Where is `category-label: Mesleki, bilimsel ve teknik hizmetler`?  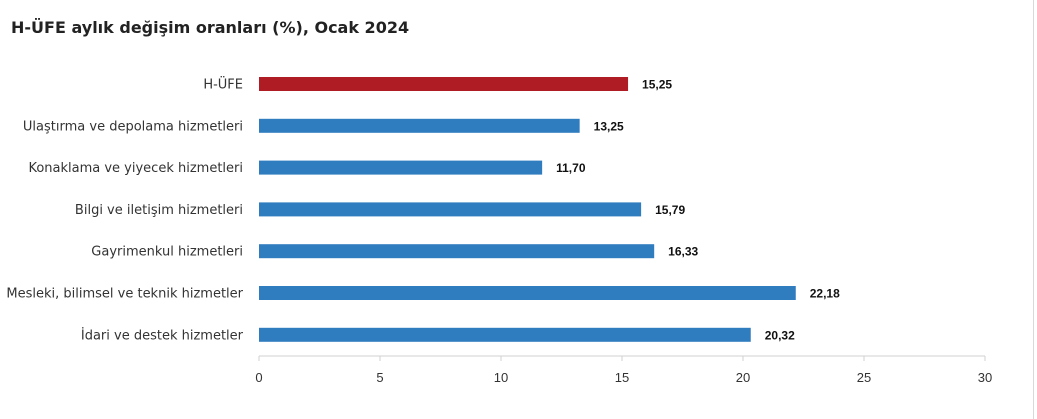 category-label: Mesleki, bilimsel ve teknik hizmetler is located at coordinates (124, 294).